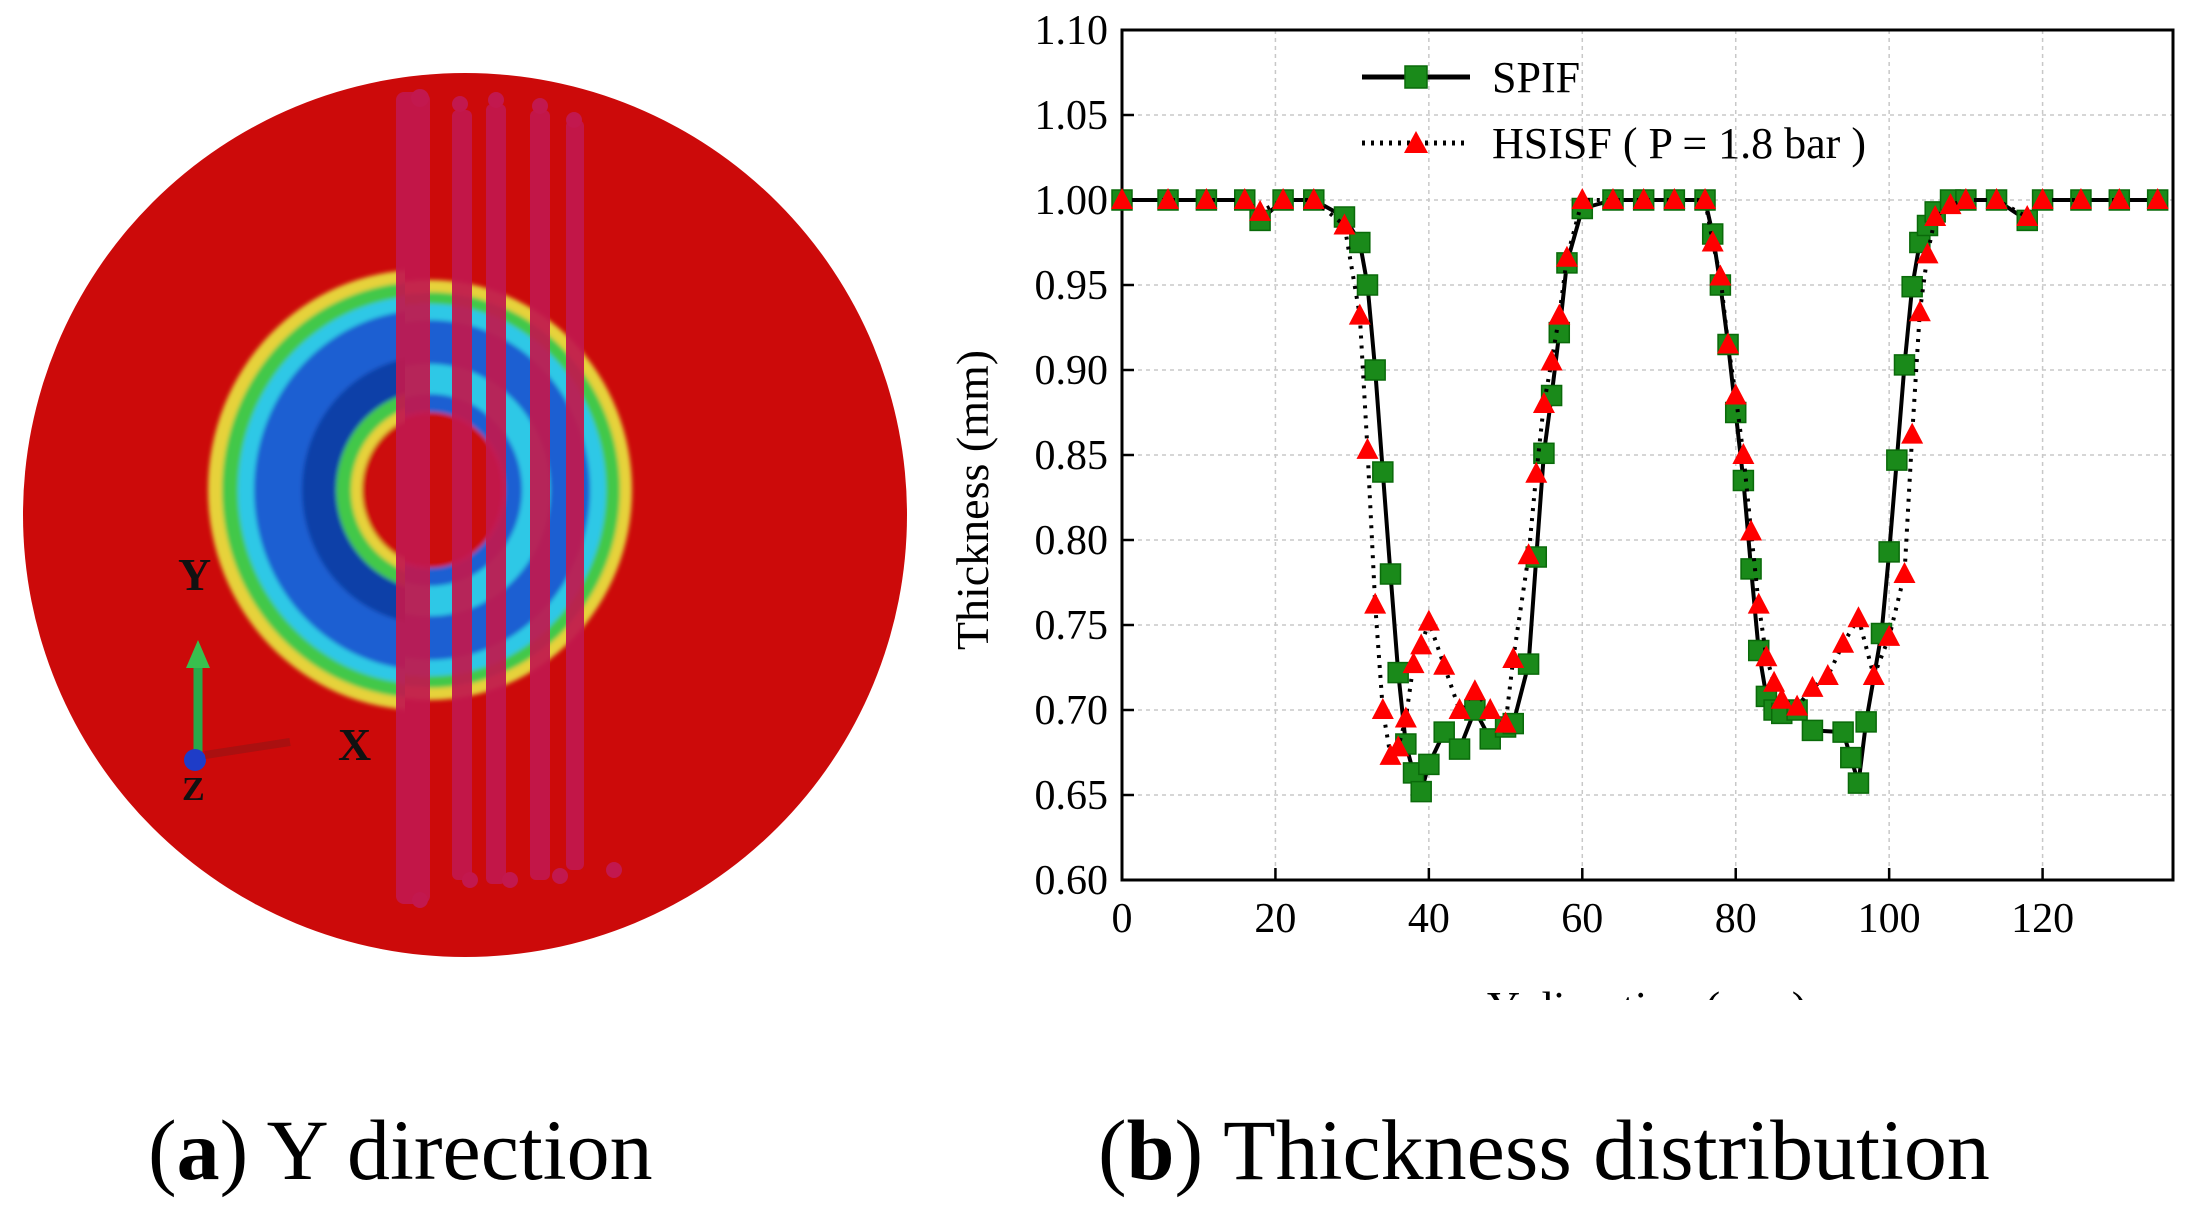 The height and width of the screenshot is (1220, 2193). I want to click on y-tick-label-6: 0.90, so click(1072, 371).